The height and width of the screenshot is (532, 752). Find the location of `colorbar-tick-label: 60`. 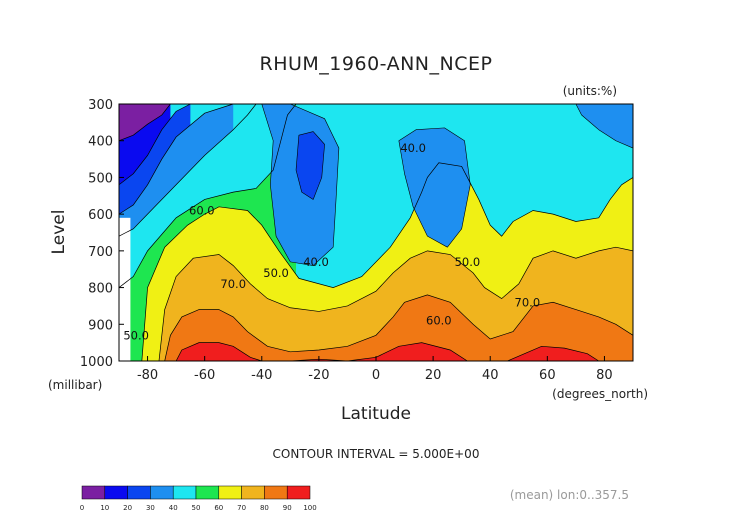

colorbar-tick-label: 60 is located at coordinates (218, 508).